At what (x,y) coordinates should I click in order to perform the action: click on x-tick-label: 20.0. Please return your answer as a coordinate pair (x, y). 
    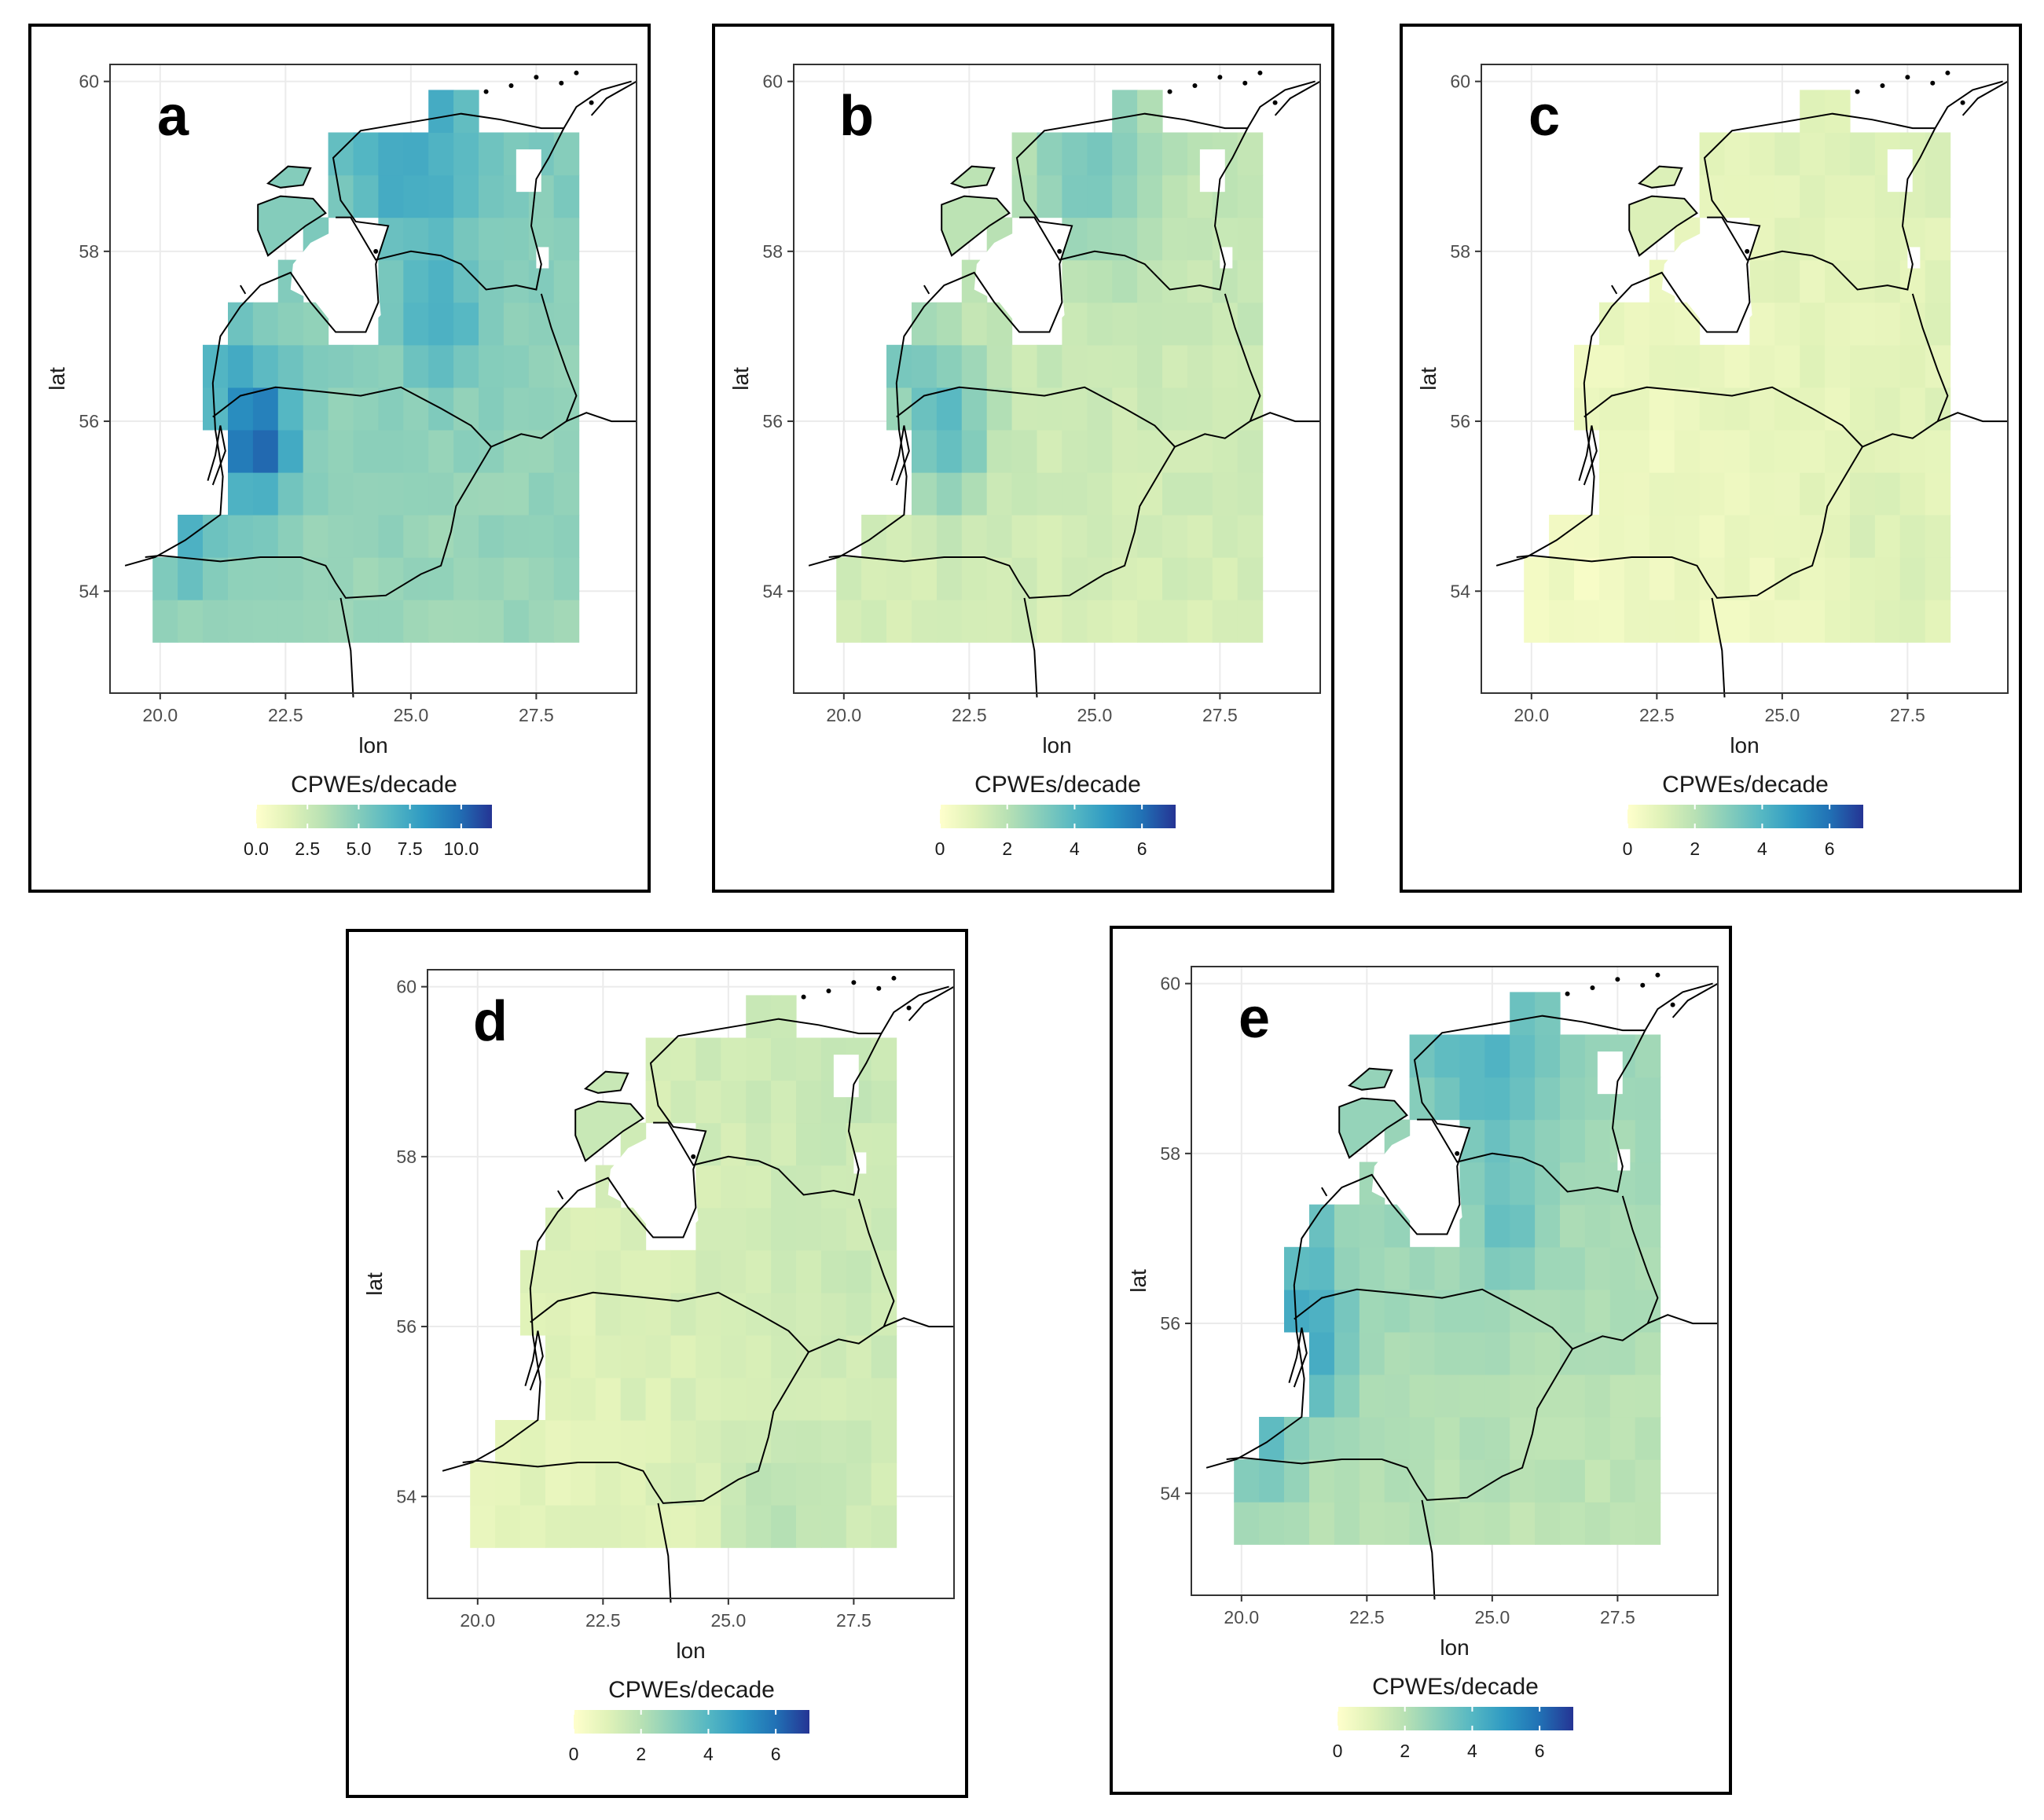
    Looking at the image, I should click on (1241, 1617).